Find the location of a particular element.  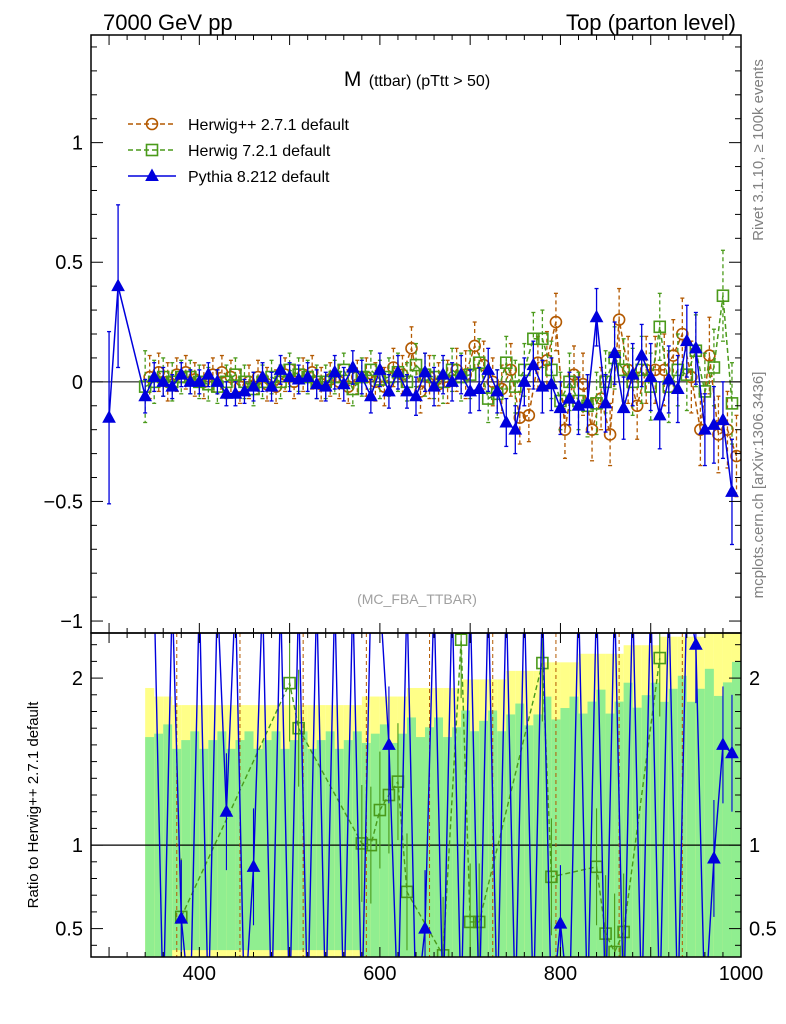

chart-title-sub: (ttbar) (pTtt > 50) is located at coordinates (429, 81).